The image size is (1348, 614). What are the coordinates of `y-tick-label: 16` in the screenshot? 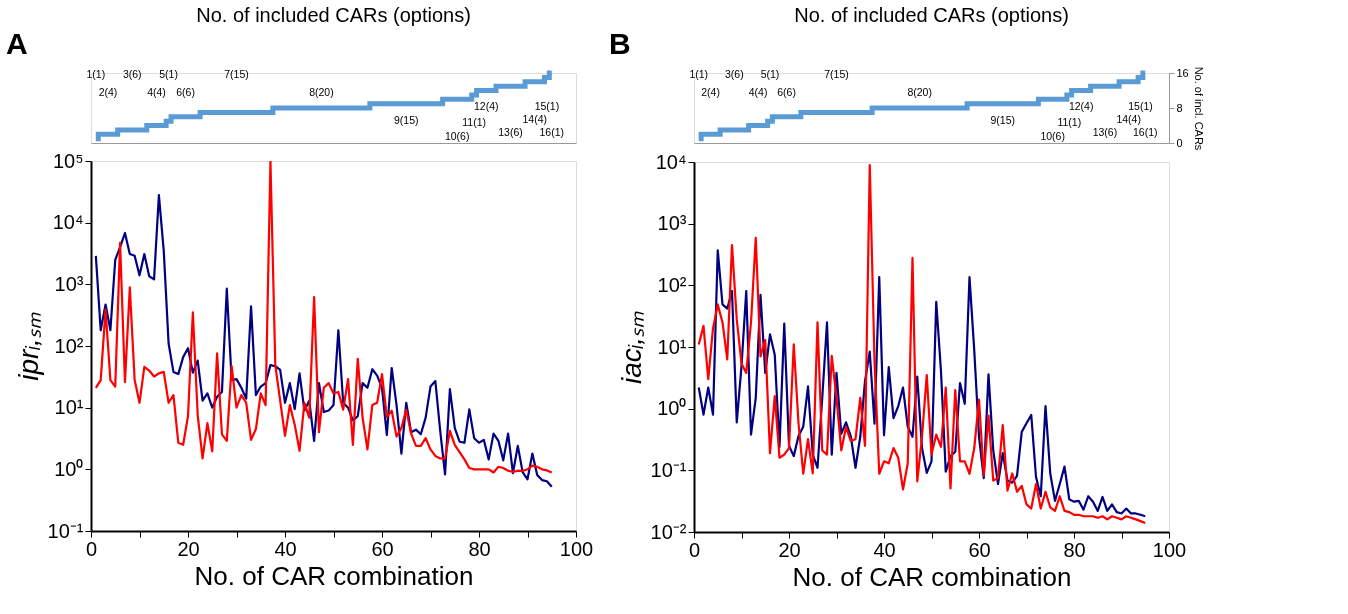 It's located at (1182, 72).